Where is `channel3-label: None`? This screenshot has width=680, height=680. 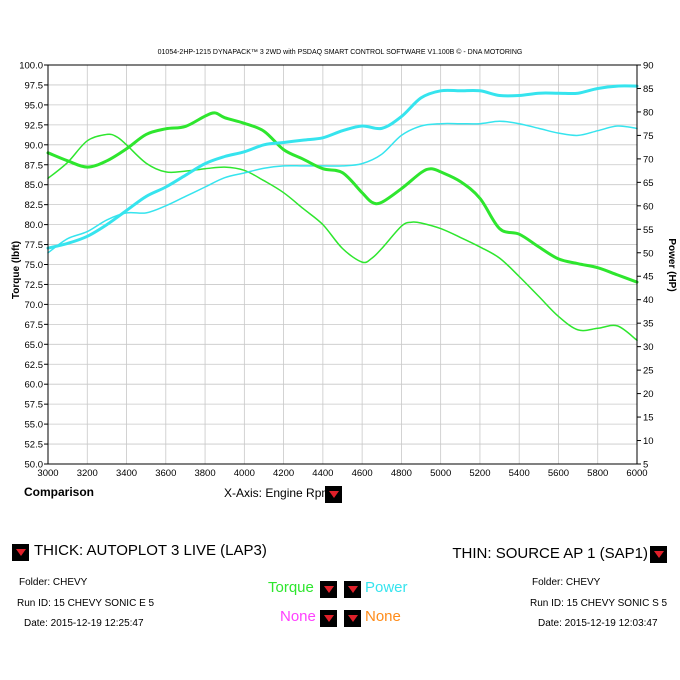 channel3-label: None is located at coordinates (298, 616).